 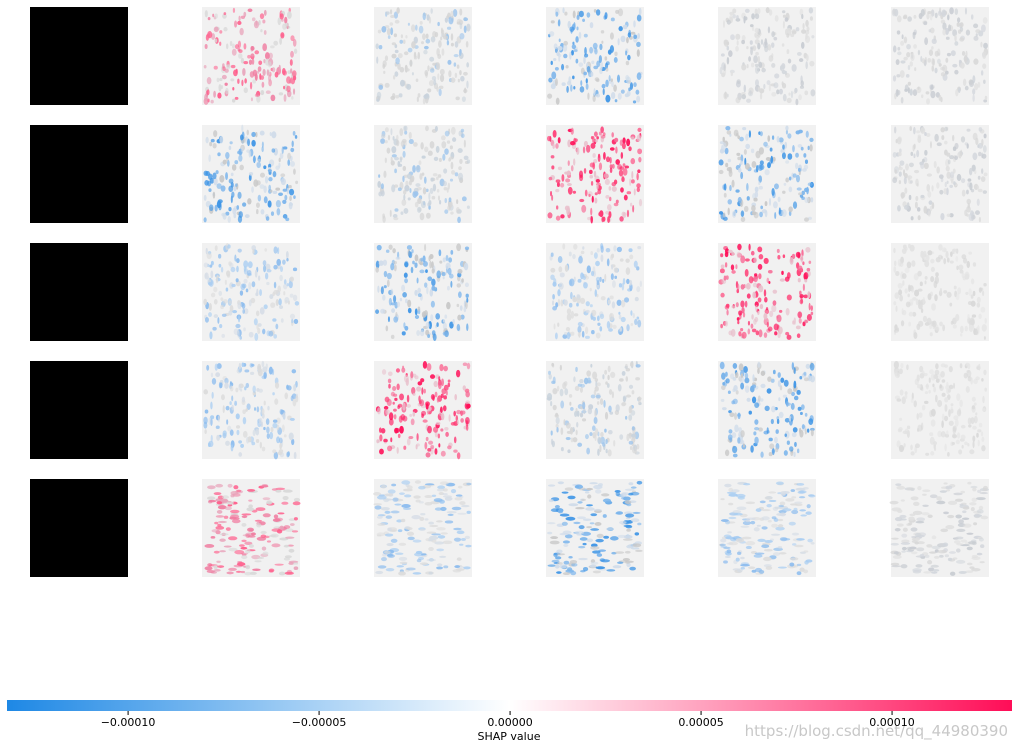 I want to click on colorbar-tick-label: 0.00005, so click(x=701, y=722).